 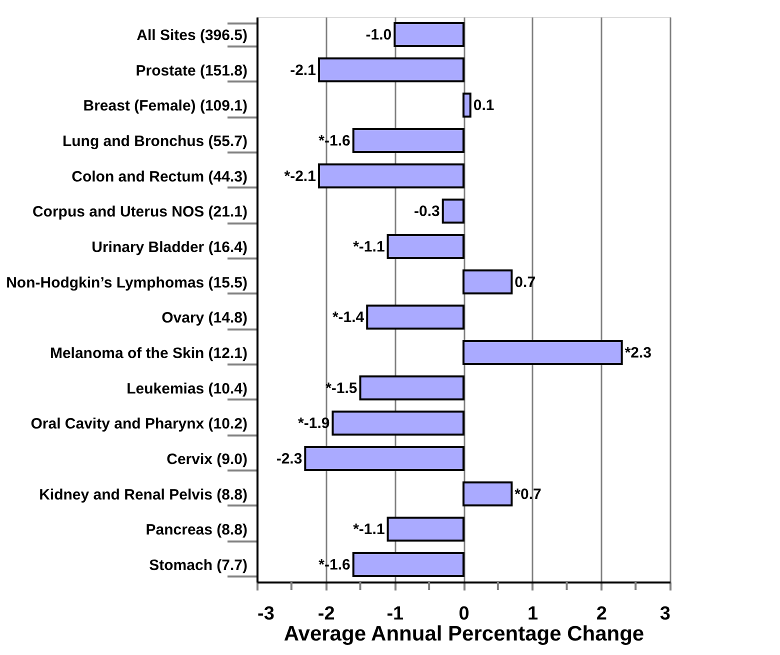 I want to click on y-tick-label: Cervix (9.0), so click(x=207, y=459).